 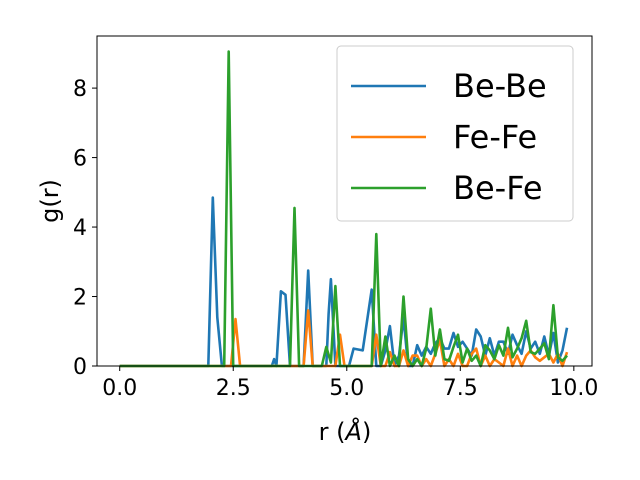 What do you see at coordinates (460, 388) in the screenshot?
I see `x-tick-label: 7.5` at bounding box center [460, 388].